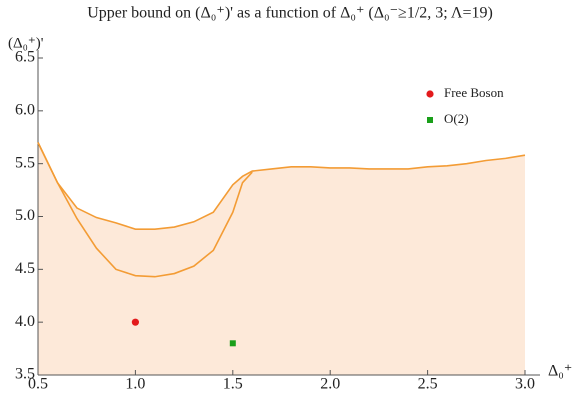  Describe the element at coordinates (25, 215) in the screenshot. I see `y-tick-label: 5.0` at that location.